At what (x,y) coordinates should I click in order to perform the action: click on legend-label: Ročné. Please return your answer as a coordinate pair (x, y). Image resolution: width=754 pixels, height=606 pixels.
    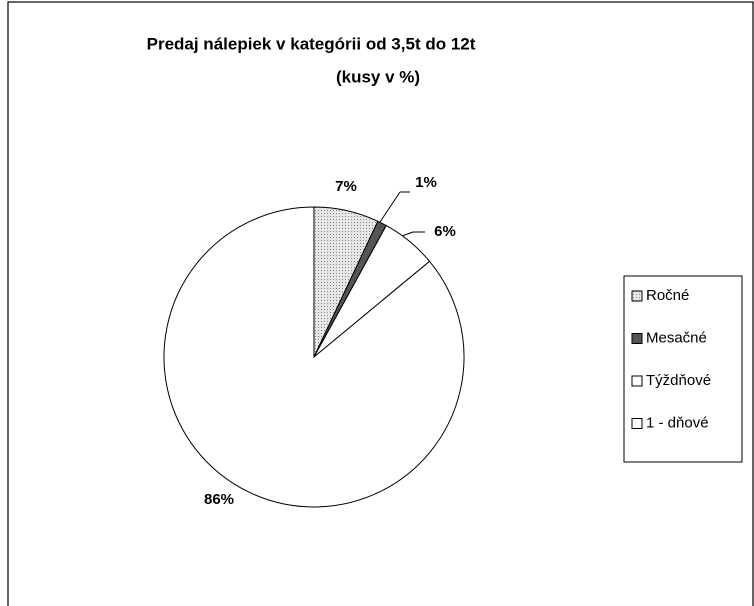
    Looking at the image, I should click on (667, 295).